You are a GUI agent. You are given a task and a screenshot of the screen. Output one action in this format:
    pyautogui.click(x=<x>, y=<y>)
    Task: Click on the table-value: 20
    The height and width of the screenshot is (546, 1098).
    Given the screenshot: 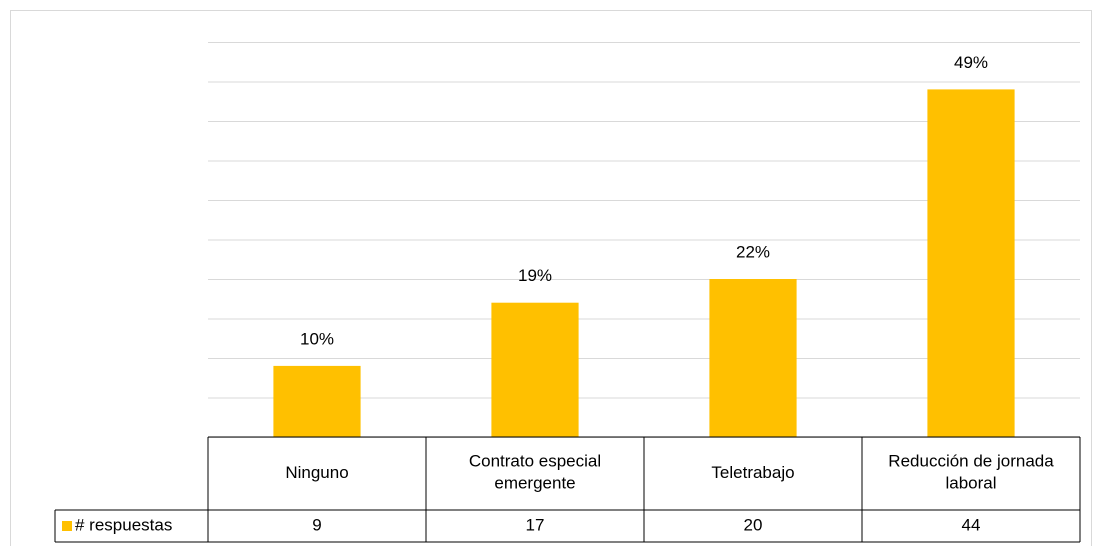 What is the action you would take?
    pyautogui.click(x=753, y=524)
    